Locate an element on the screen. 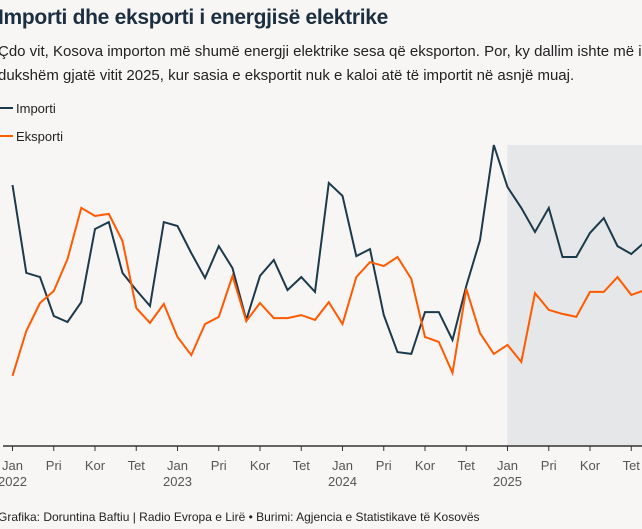  legend-item-eksporti: Eksporti is located at coordinates (31, 136).